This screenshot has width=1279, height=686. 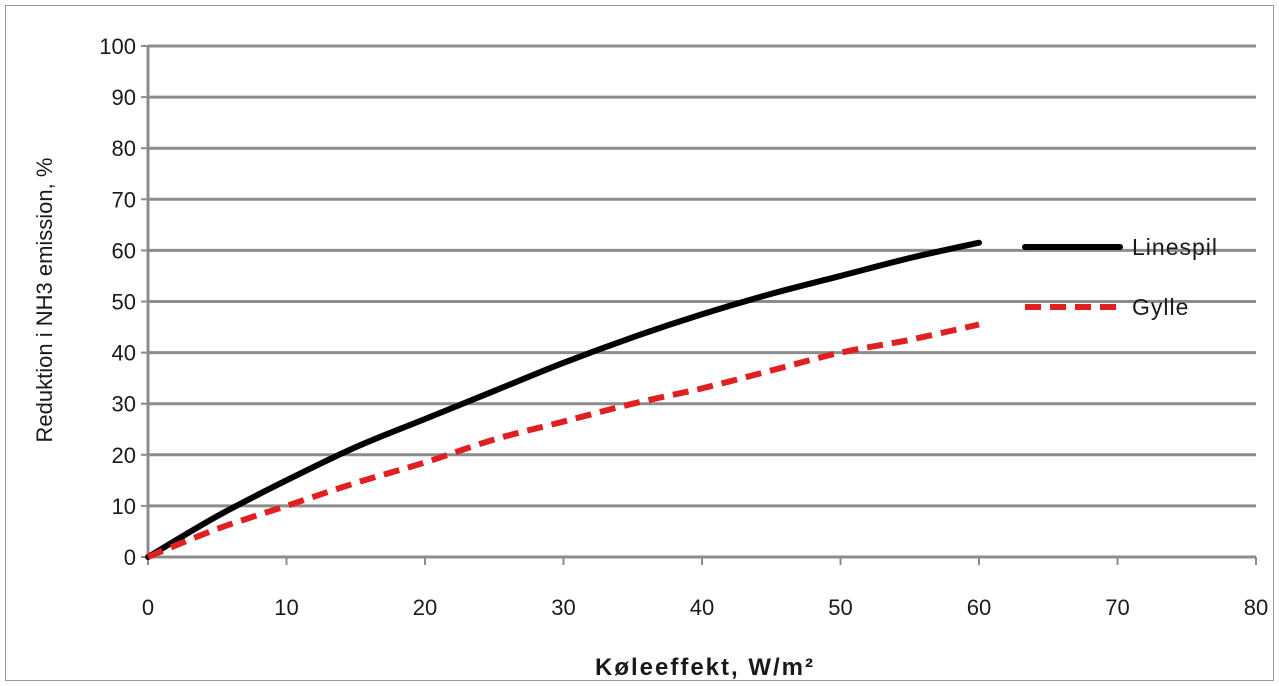 What do you see at coordinates (124, 404) in the screenshot?
I see `y-tick-label-30: 30` at bounding box center [124, 404].